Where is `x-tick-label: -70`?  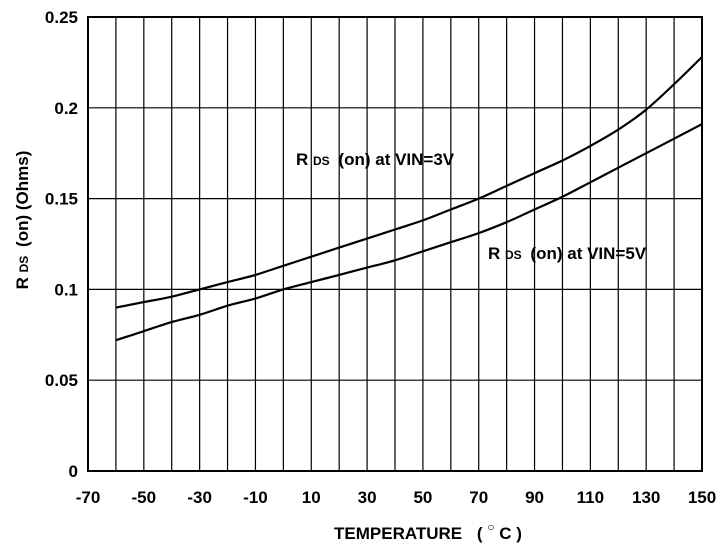
x-tick-label: -70 is located at coordinates (88, 497).